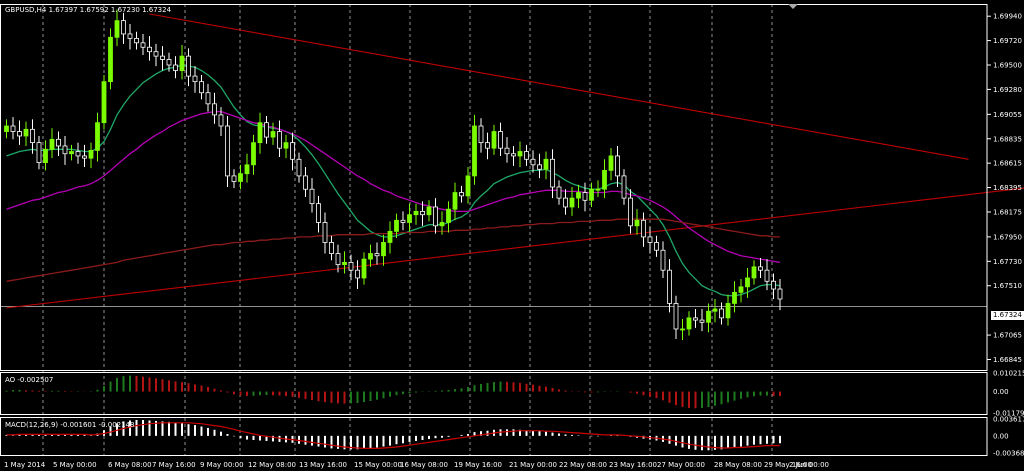 The height and width of the screenshot is (471, 1024). What do you see at coordinates (1008, 374) in the screenshot?
I see `ao-y-tick-label: 0.010215` at bounding box center [1008, 374].